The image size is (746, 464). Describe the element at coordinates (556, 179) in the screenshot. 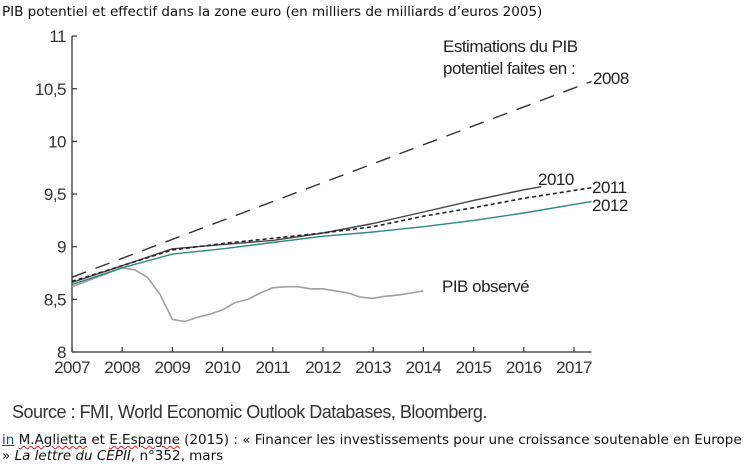

I see `series-label: 2010` at that location.